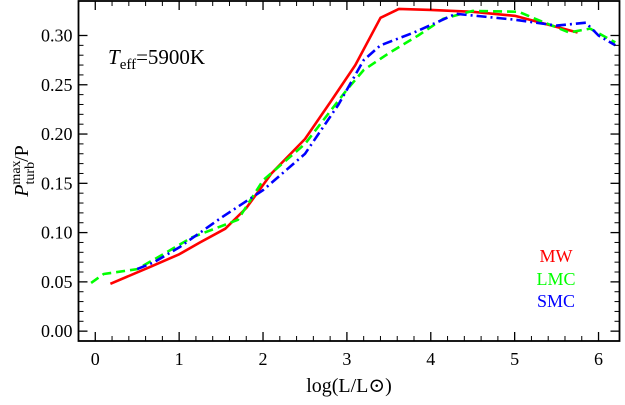 The width and height of the screenshot is (625, 405). I want to click on teff-annotation-suffix: =5900K, so click(170, 57).